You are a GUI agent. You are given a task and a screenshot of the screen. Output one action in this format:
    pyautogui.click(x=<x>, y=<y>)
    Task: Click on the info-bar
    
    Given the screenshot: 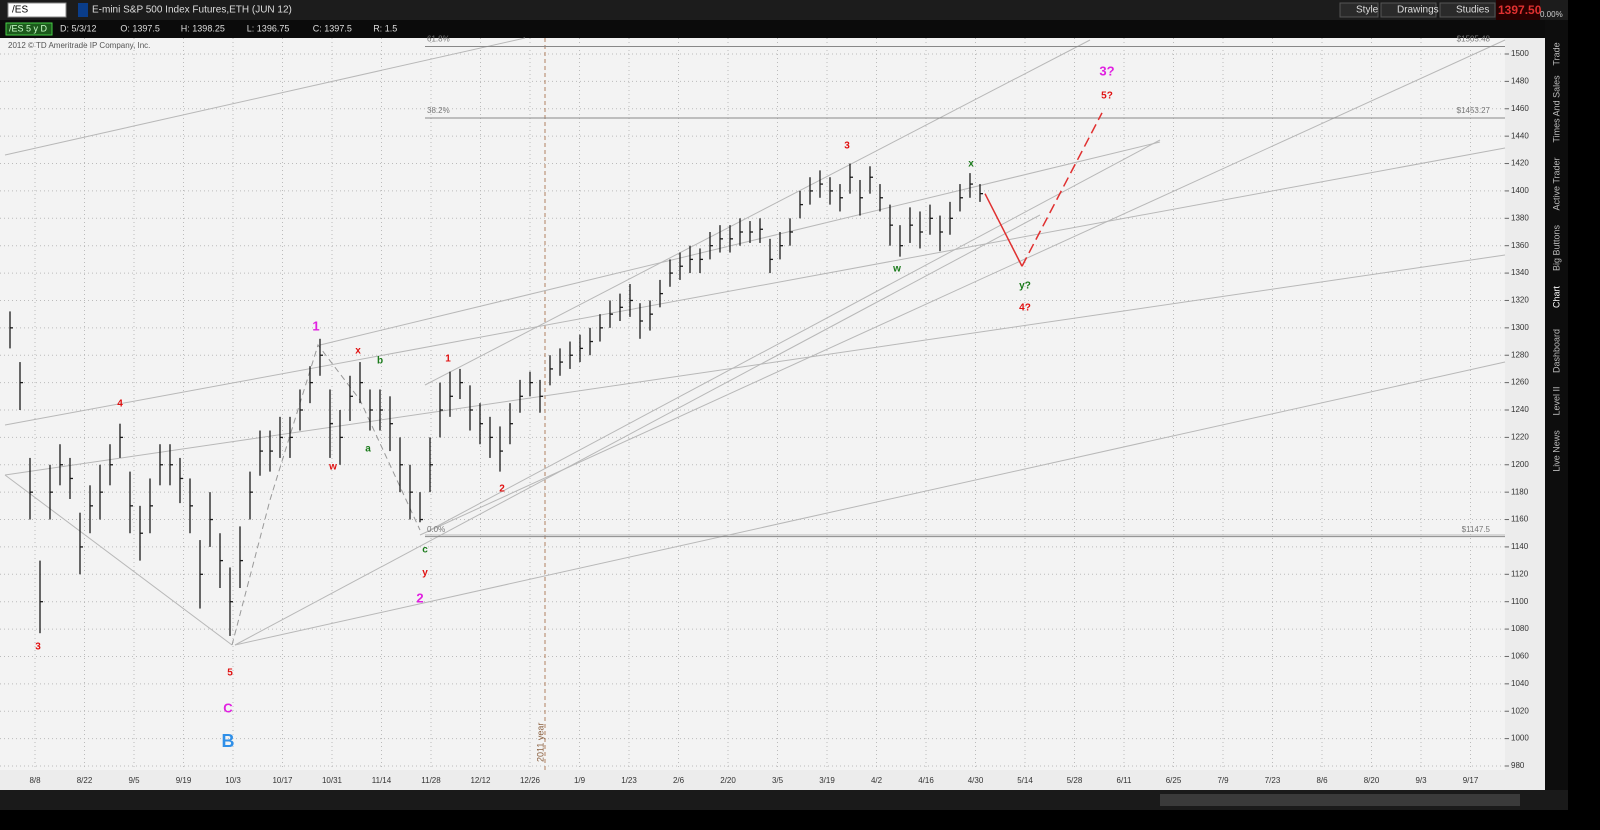 What is the action you would take?
    pyautogui.click(x=784, y=29)
    